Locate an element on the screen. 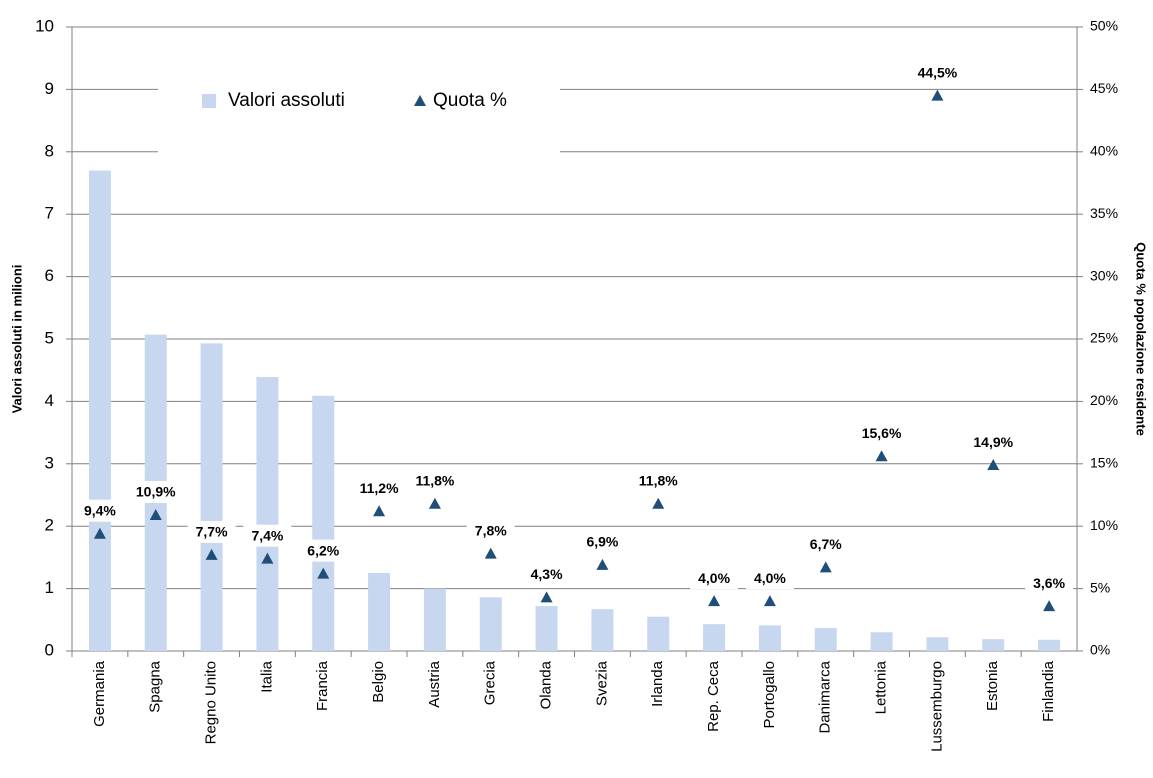 Image resolution: width=1153 pixels, height=778 pixels. x-tick-label: Danimarca is located at coordinates (825, 696).